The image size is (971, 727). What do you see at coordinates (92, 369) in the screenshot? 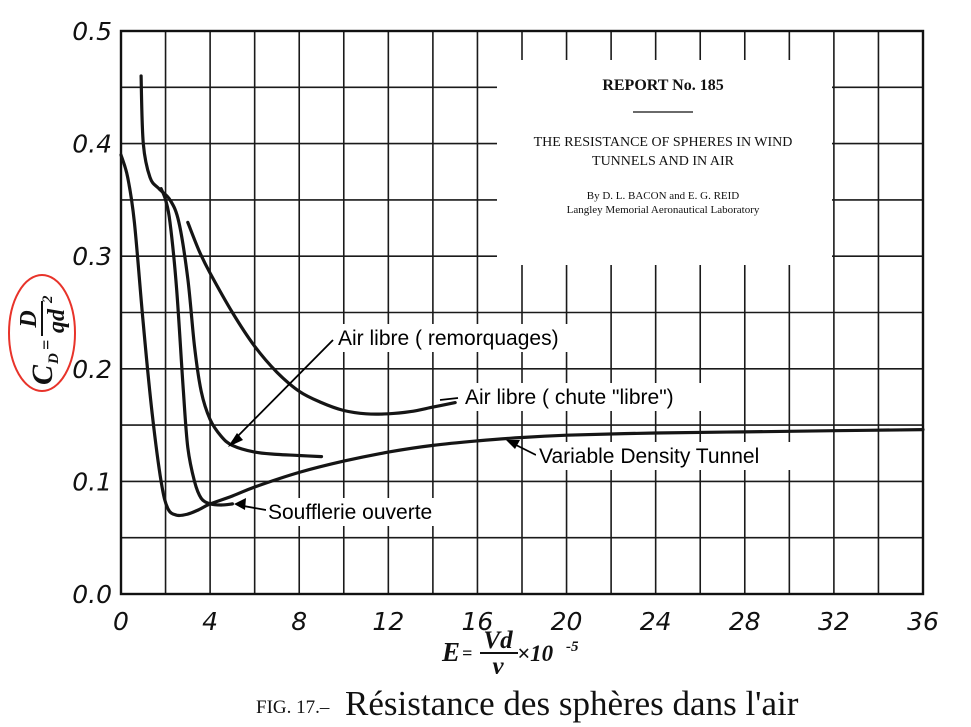
I see `y-tick-label: 0.2` at bounding box center [92, 369].